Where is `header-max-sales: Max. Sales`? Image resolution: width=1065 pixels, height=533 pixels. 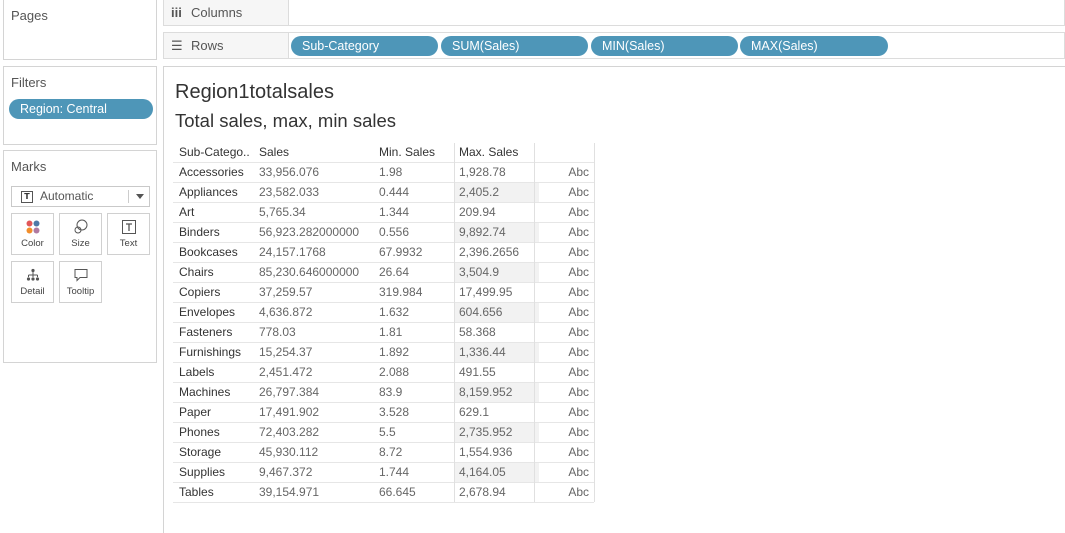 header-max-sales: Max. Sales is located at coordinates (489, 152).